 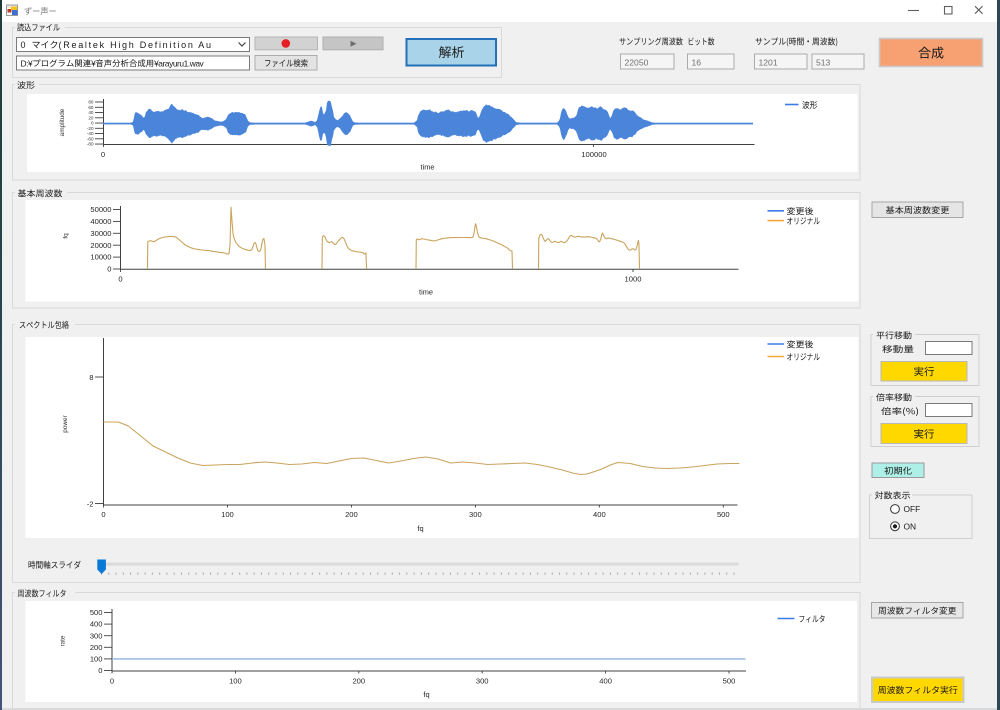 I want to click on svg-text: rate, so click(x=63, y=640).